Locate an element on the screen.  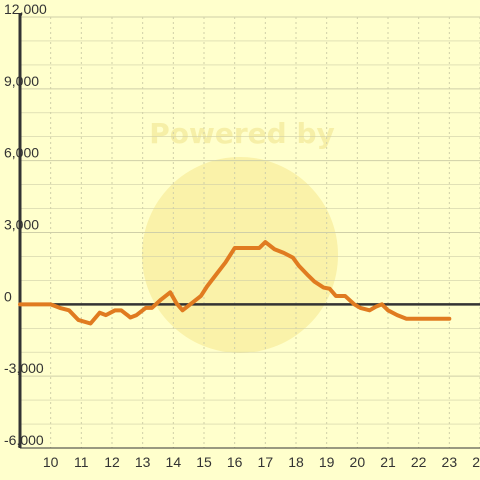
x-tick-label: 10 is located at coordinates (51, 462).